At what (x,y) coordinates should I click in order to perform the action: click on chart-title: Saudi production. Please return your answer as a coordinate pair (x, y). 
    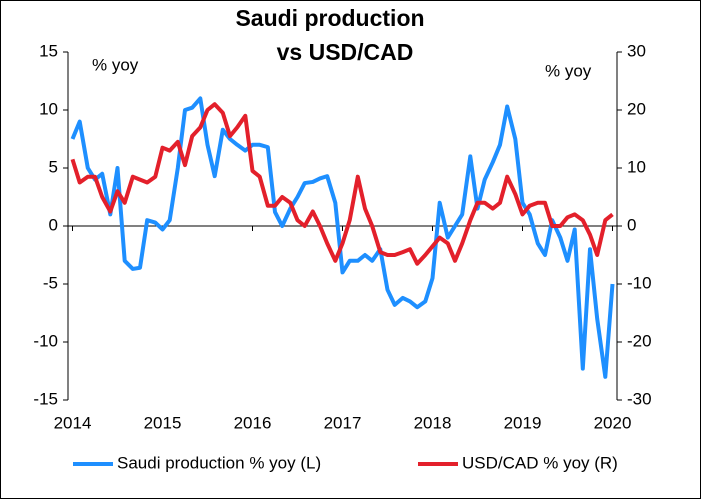
    Looking at the image, I should click on (329, 18).